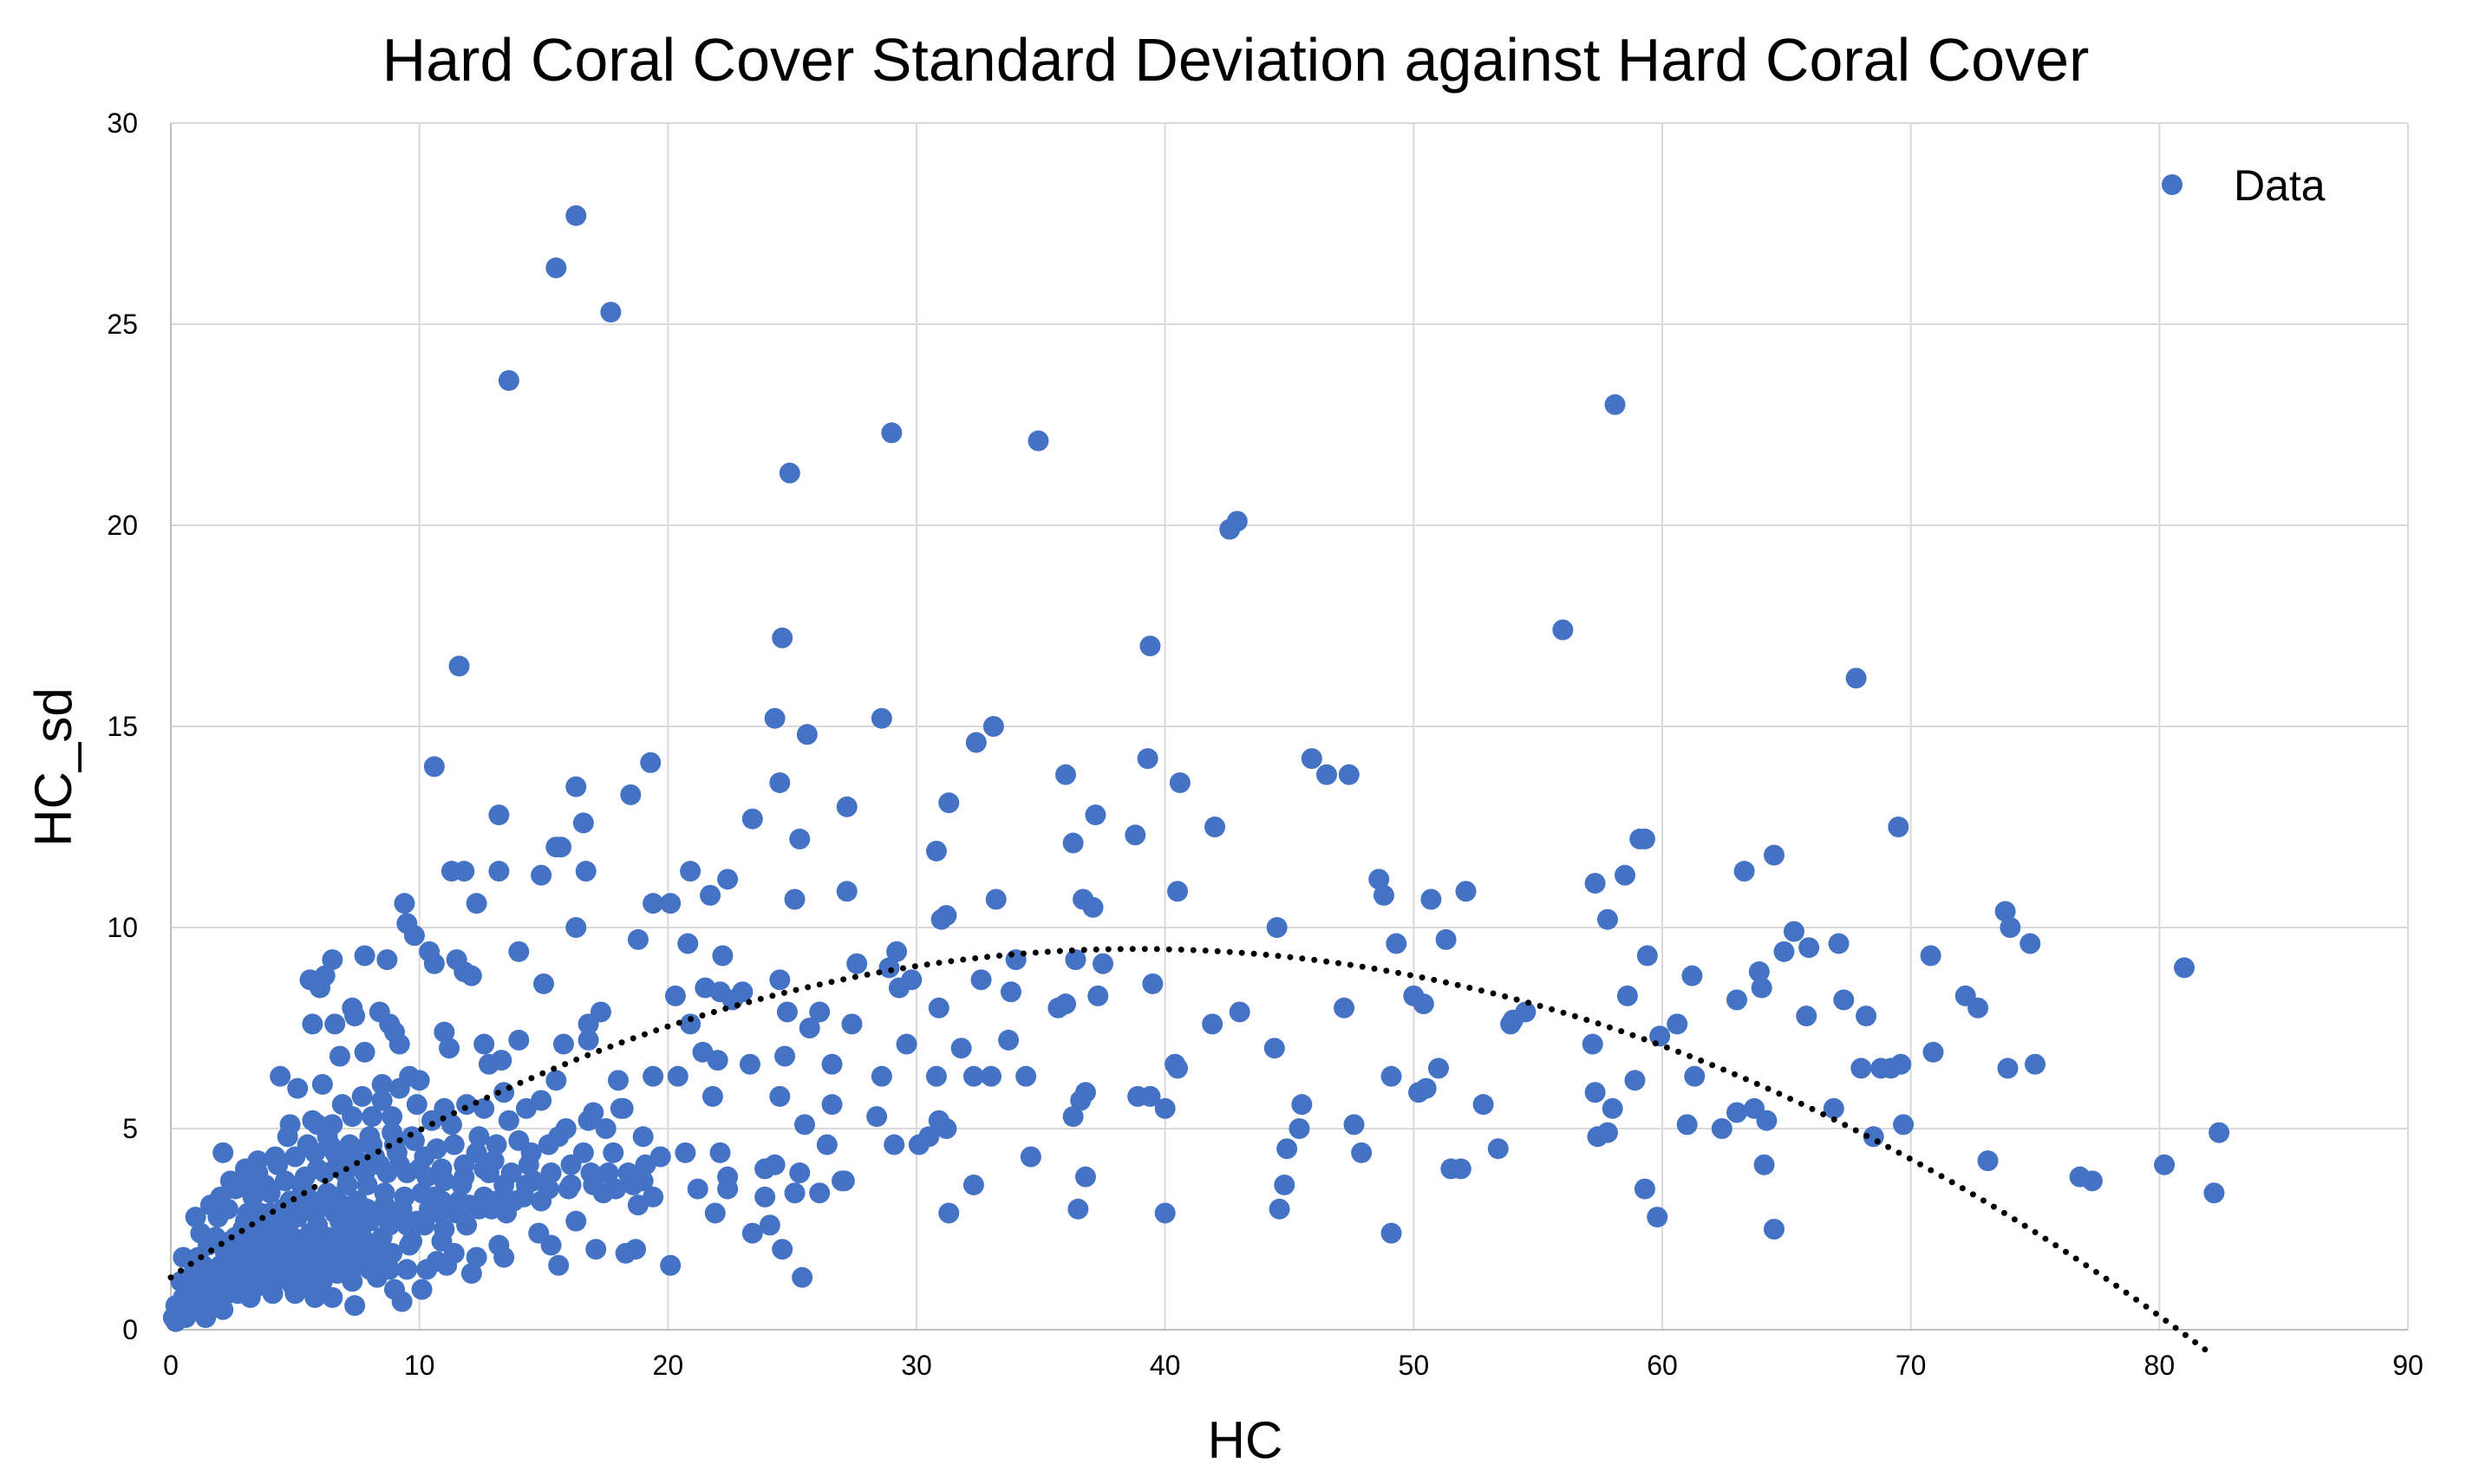  I want to click on y-axis-label: HC_sd, so click(53, 766).